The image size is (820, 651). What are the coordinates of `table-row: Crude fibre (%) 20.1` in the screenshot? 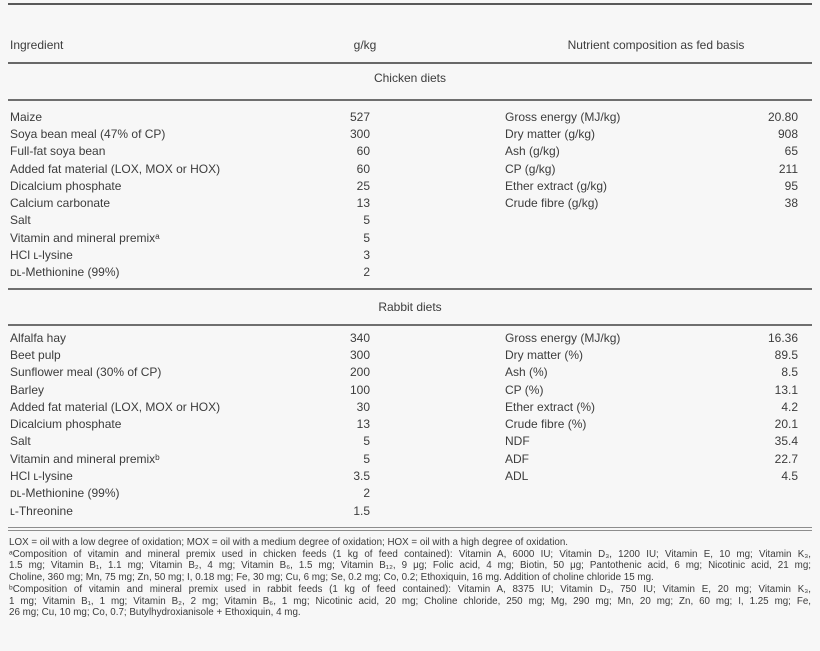 It's located at (651, 423).